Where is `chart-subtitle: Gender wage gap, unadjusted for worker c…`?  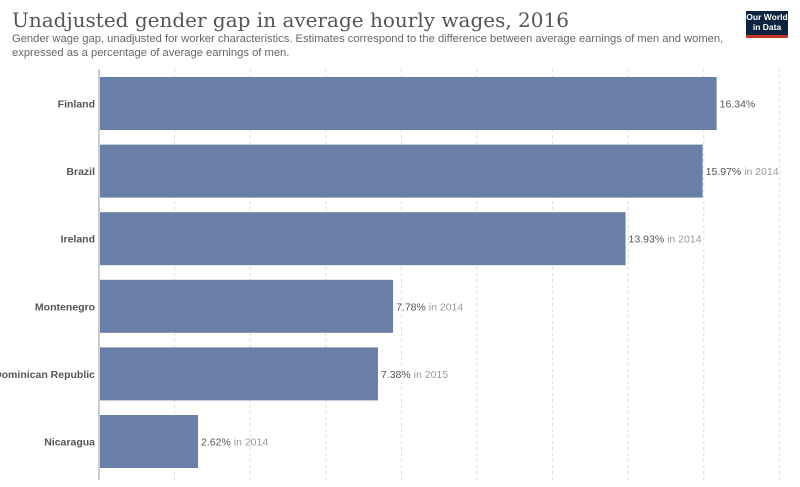 chart-subtitle: Gender wage gap, unadjusted for worker c… is located at coordinates (368, 46).